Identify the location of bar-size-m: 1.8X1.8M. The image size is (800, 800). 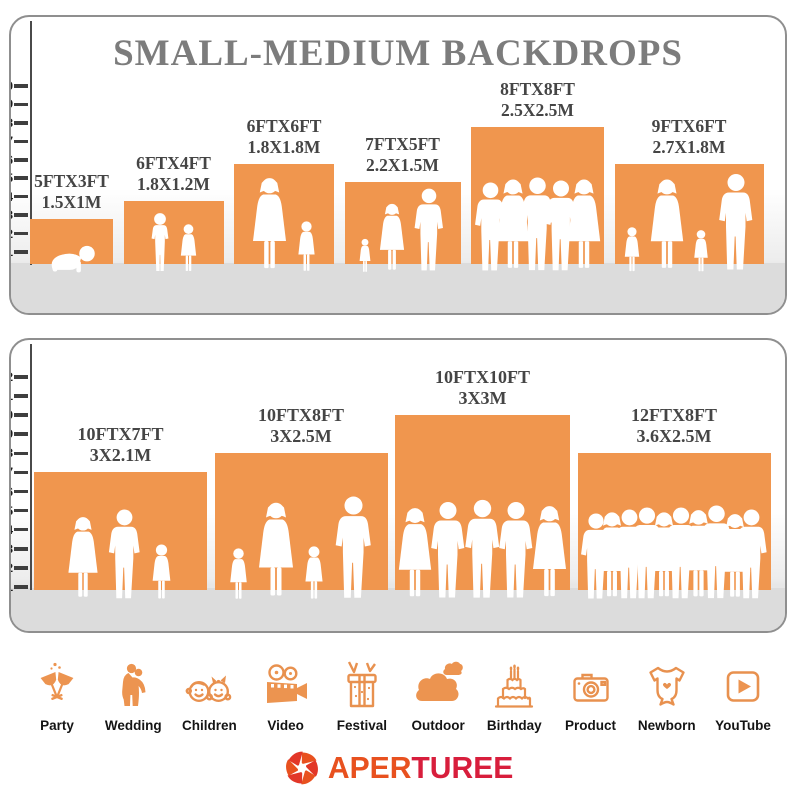
(284, 146).